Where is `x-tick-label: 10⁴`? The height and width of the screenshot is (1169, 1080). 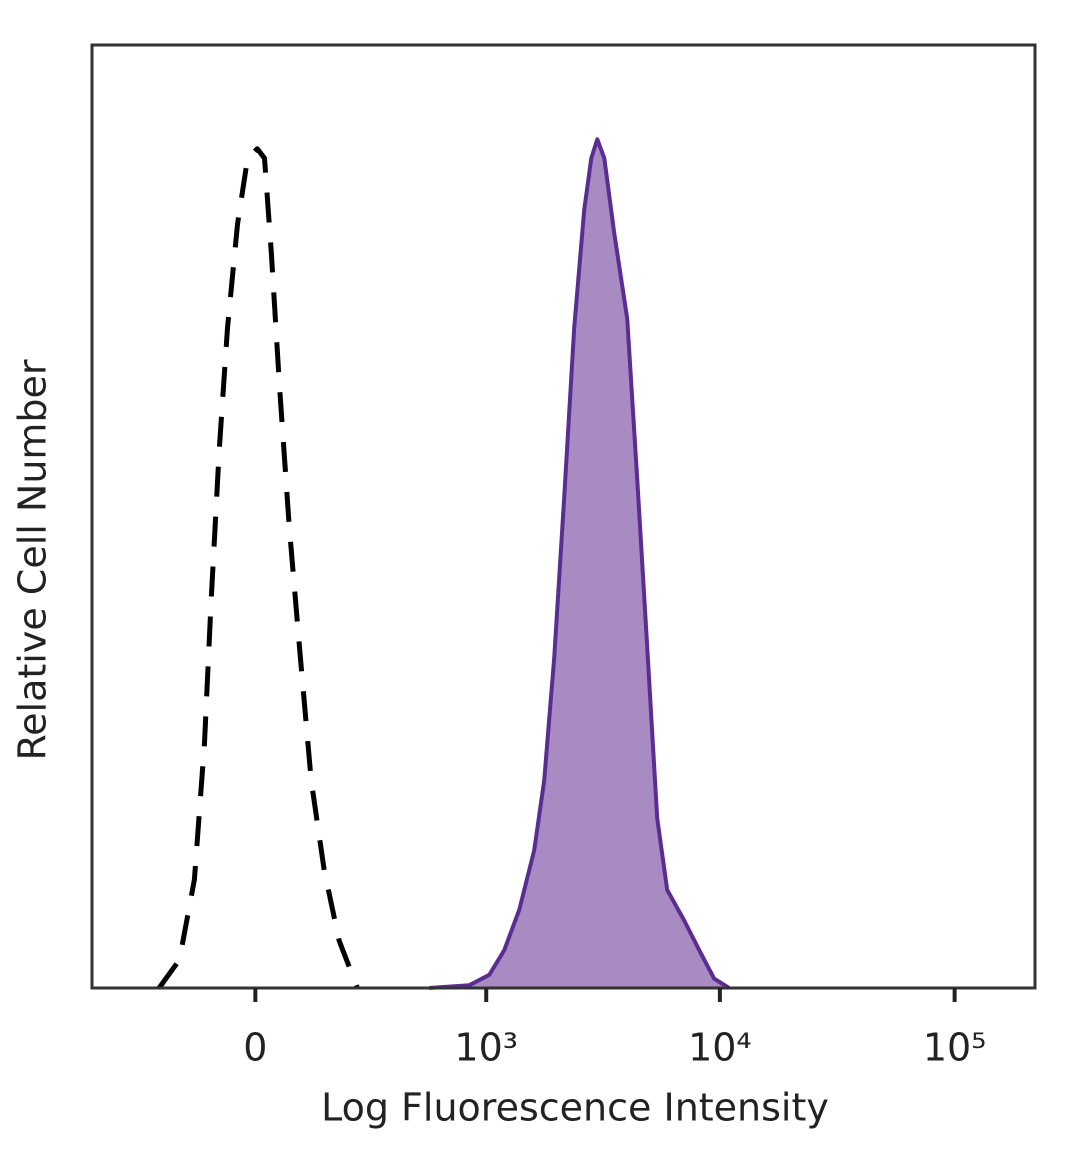 x-tick-label: 10⁴ is located at coordinates (720, 1048).